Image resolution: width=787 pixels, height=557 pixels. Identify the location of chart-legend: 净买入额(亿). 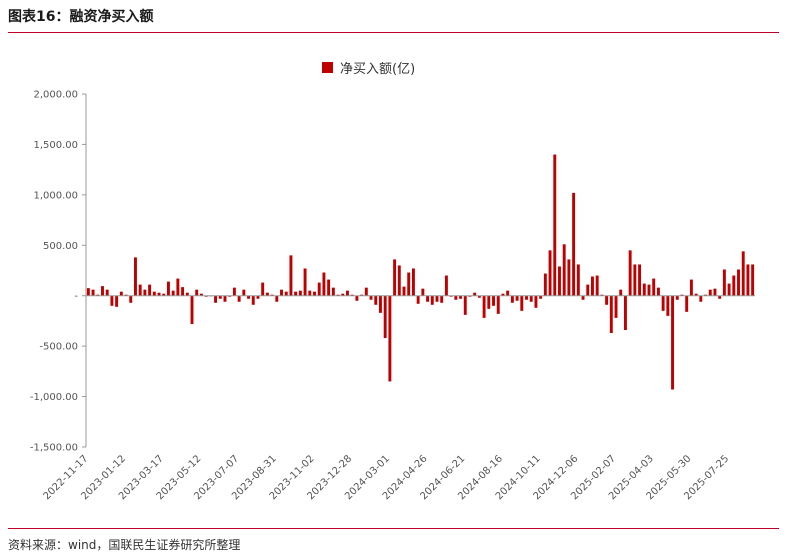
(368, 69).